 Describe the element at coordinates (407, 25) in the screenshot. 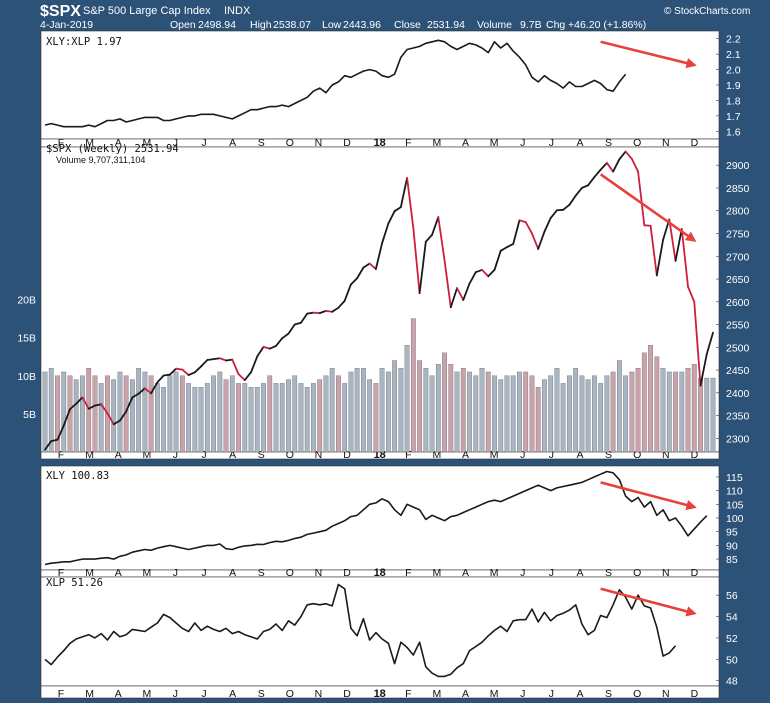

I see `close-label: Close` at that location.